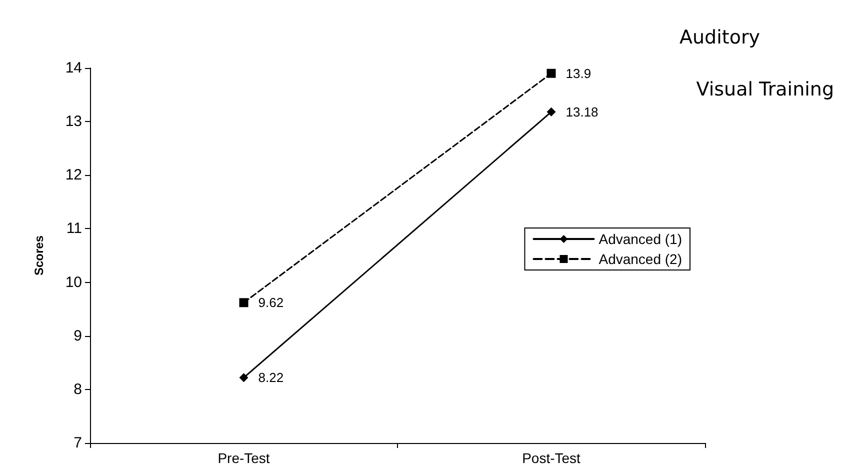 This screenshot has width=848, height=475. What do you see at coordinates (582, 112) in the screenshot?
I see `data-label: 13.18` at bounding box center [582, 112].